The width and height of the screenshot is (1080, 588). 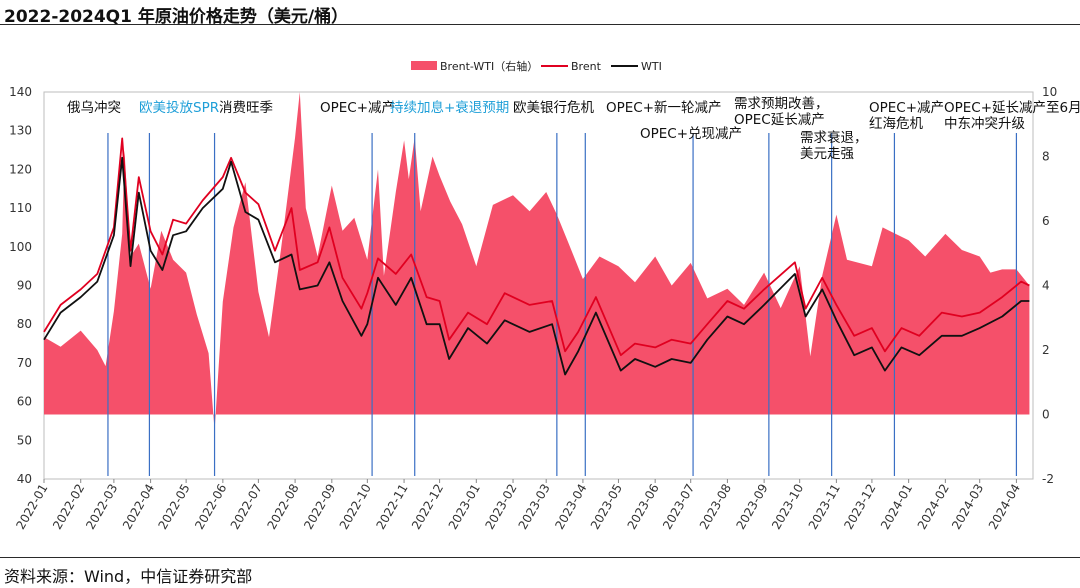 I want to click on y-right-tick-5: 8, so click(x=1046, y=157).